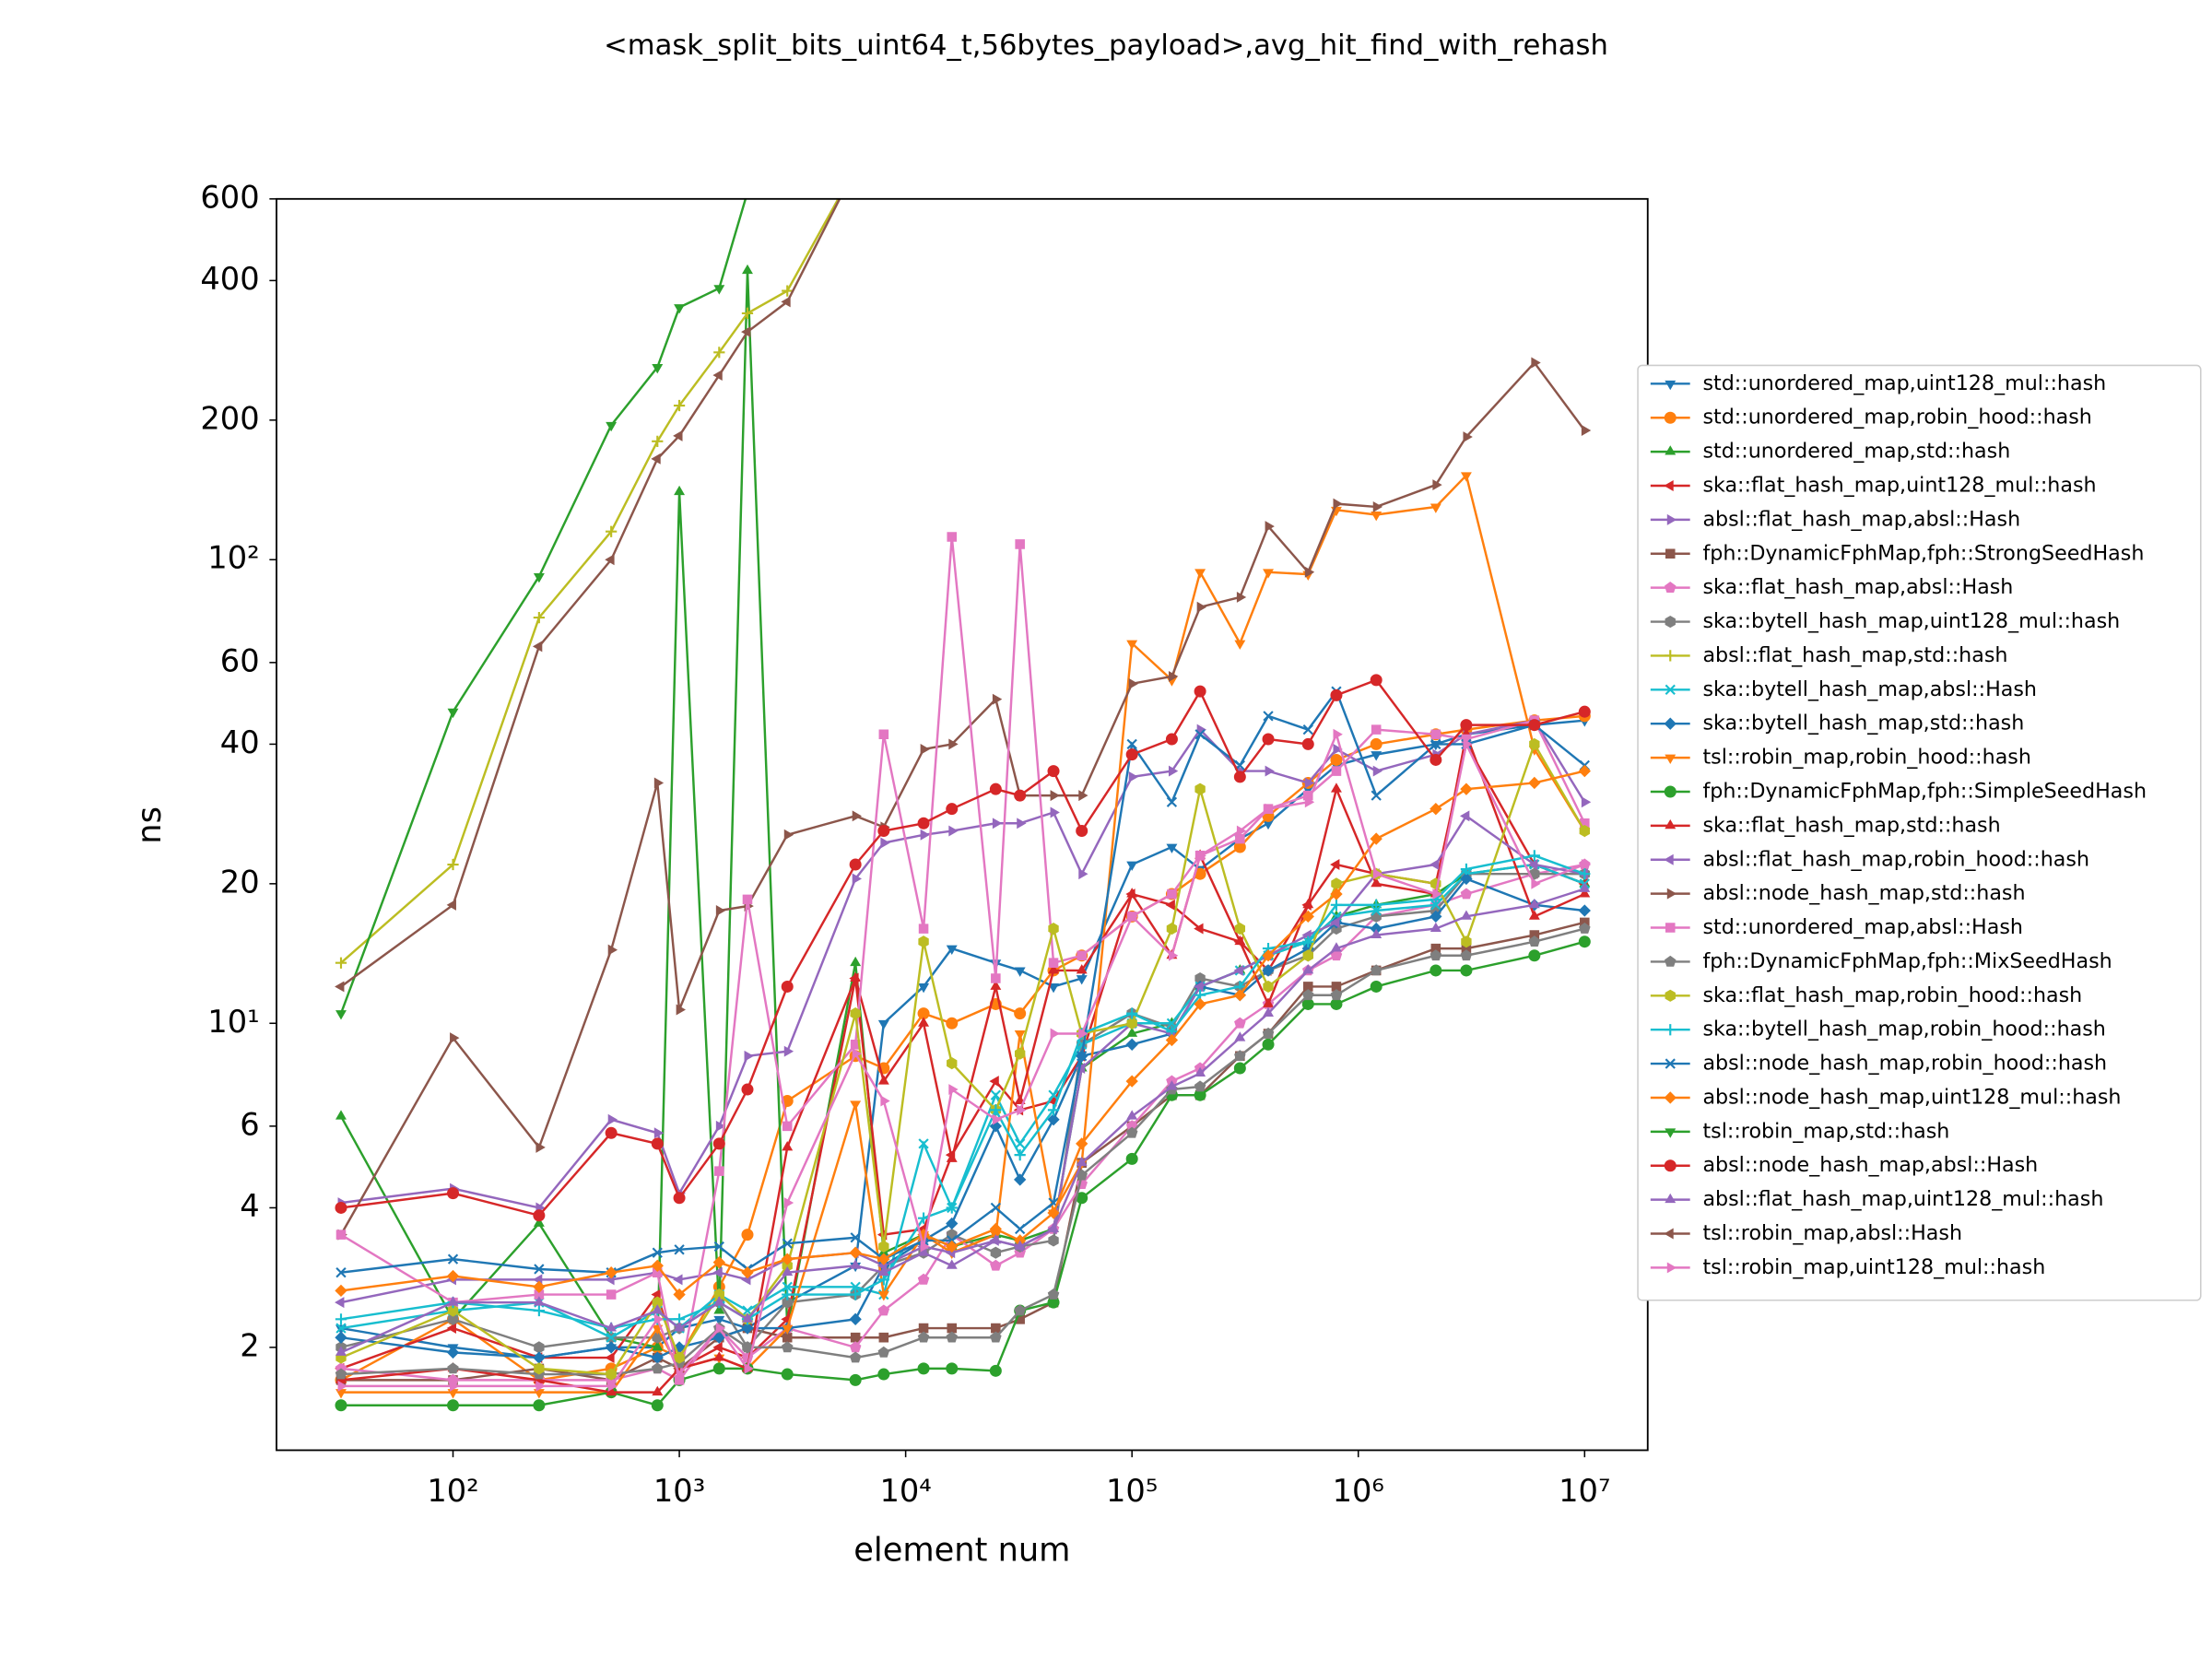 This screenshot has width=2212, height=1659. What do you see at coordinates (1870, 1165) in the screenshot?
I see `legend-label: absl::node_hash_map,absl::Hash` at bounding box center [1870, 1165].